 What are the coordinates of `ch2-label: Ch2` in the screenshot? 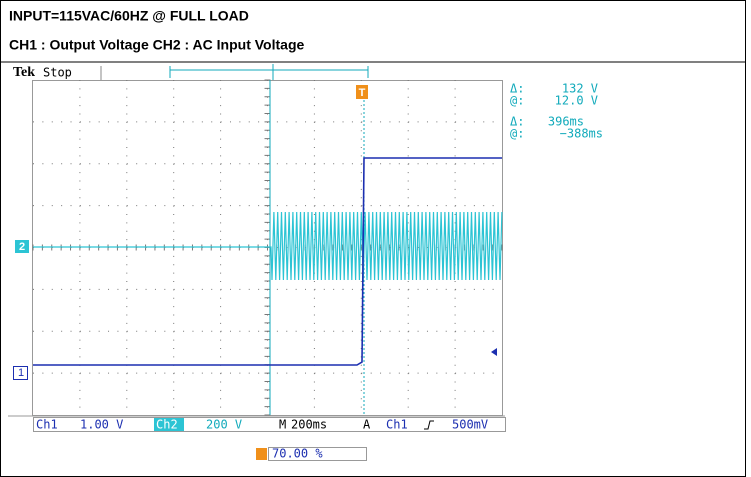 It's located at (167, 425).